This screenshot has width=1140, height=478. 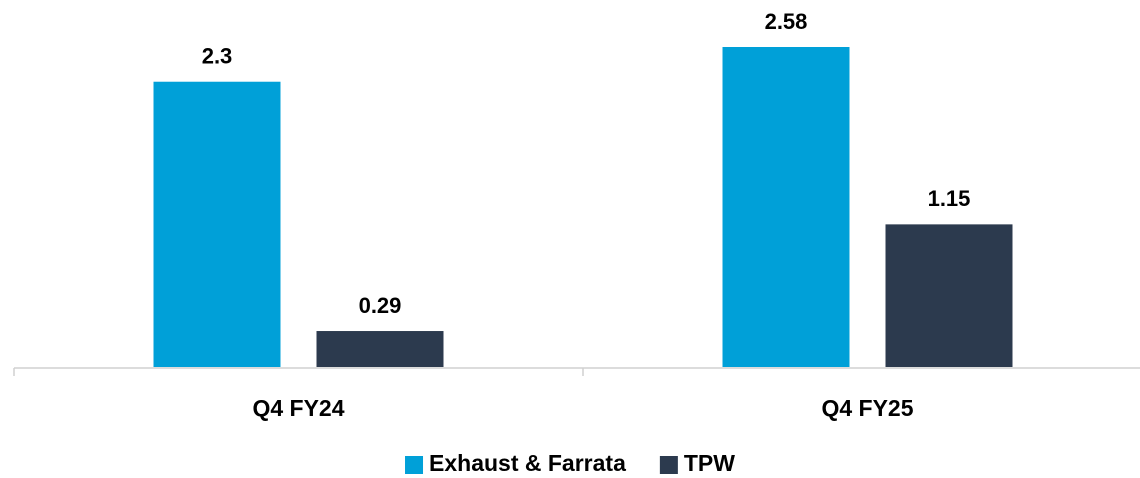 What do you see at coordinates (786, 21) in the screenshot?
I see `value-label: 2.58` at bounding box center [786, 21].